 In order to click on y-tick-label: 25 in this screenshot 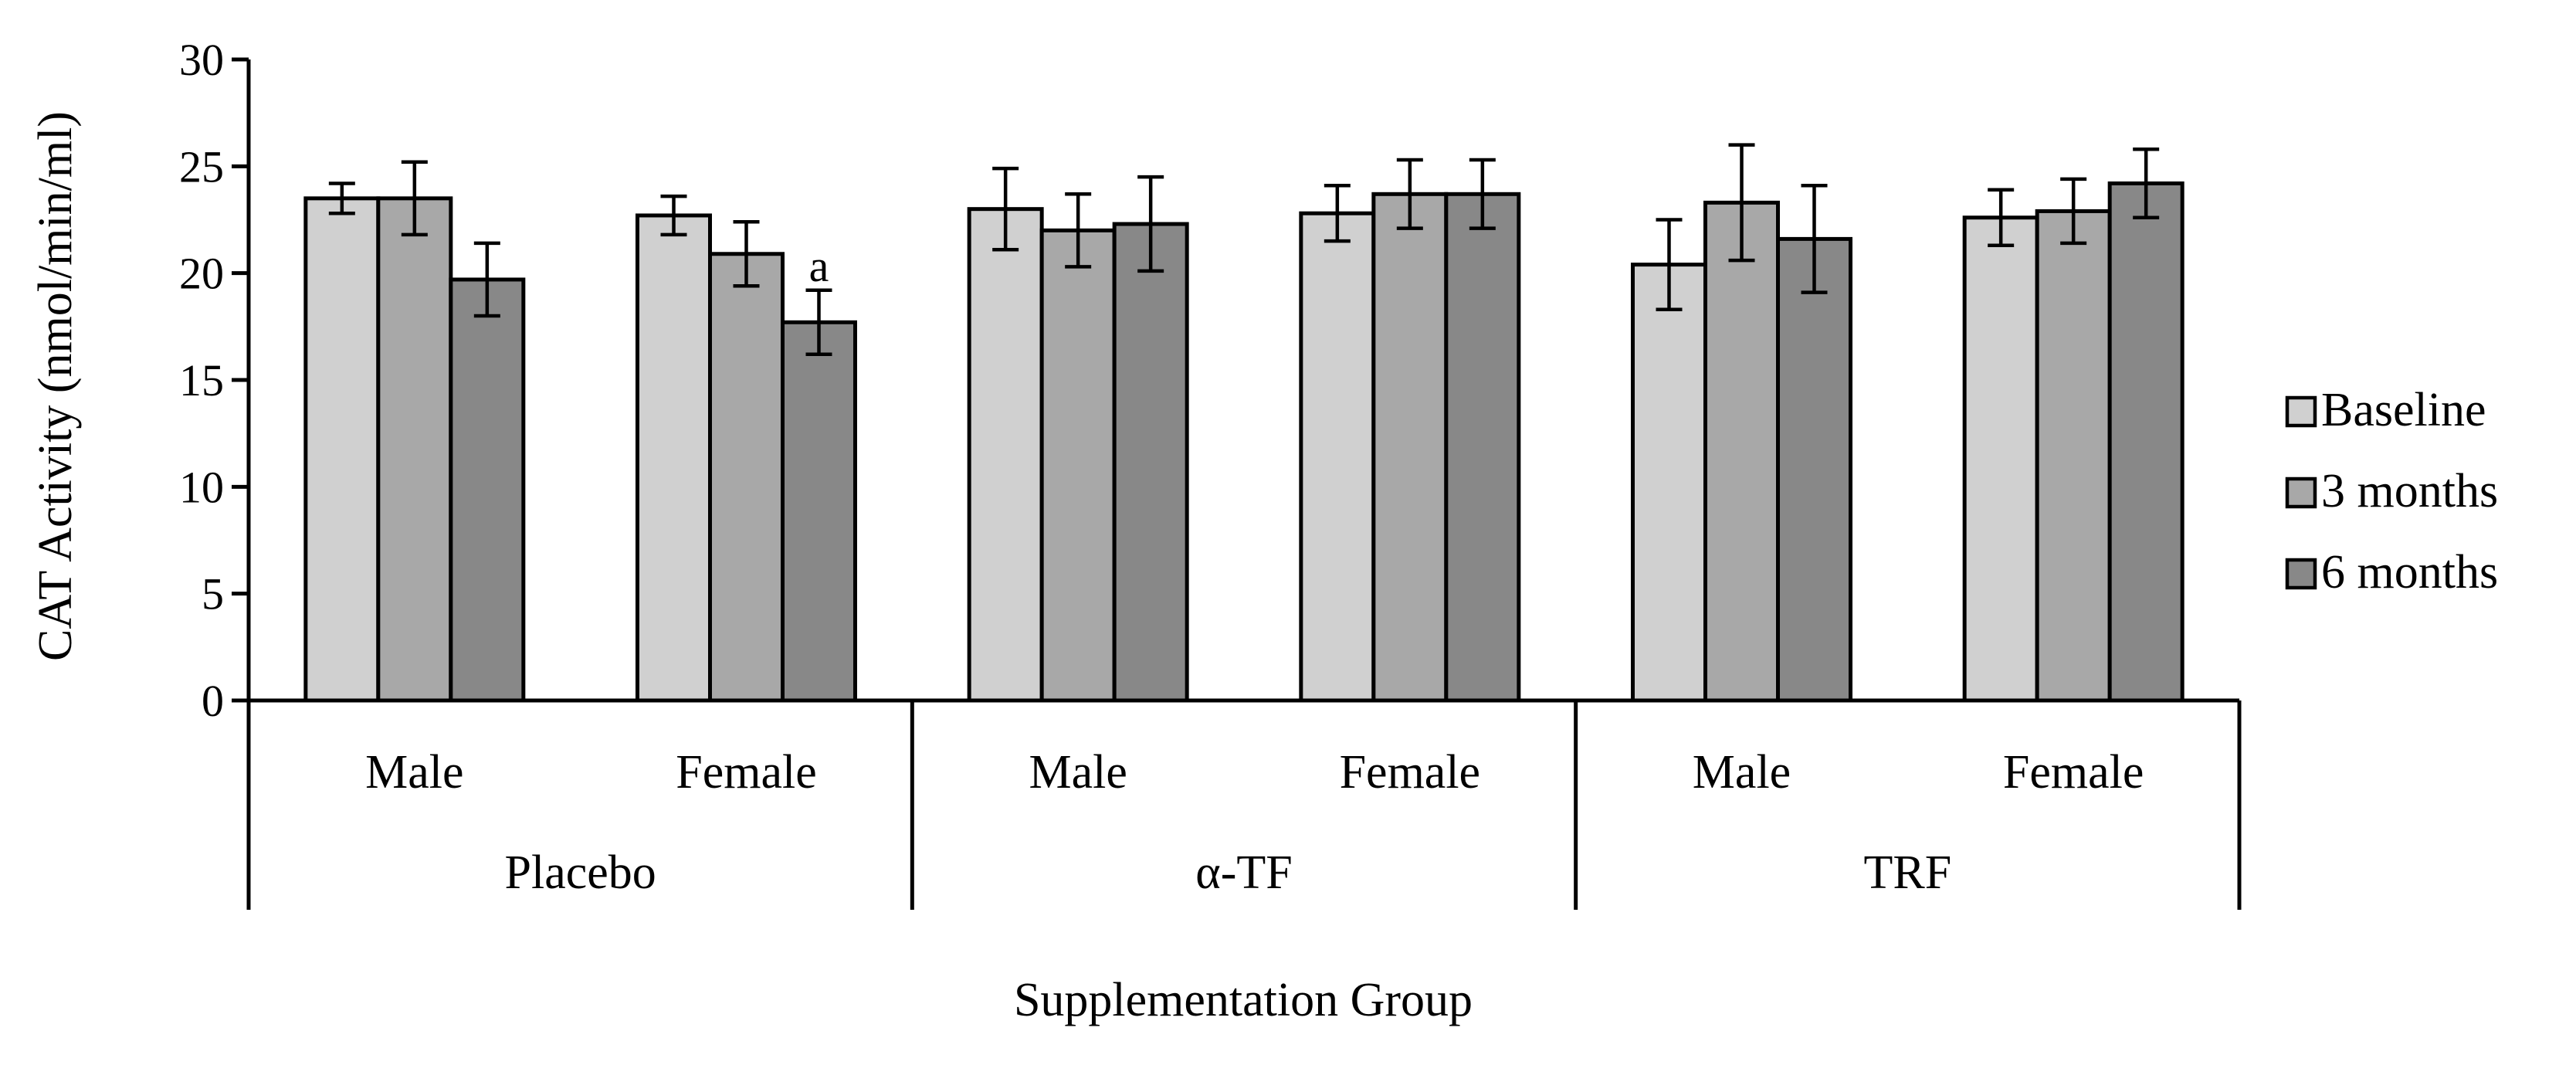, I will do `click(201, 166)`.